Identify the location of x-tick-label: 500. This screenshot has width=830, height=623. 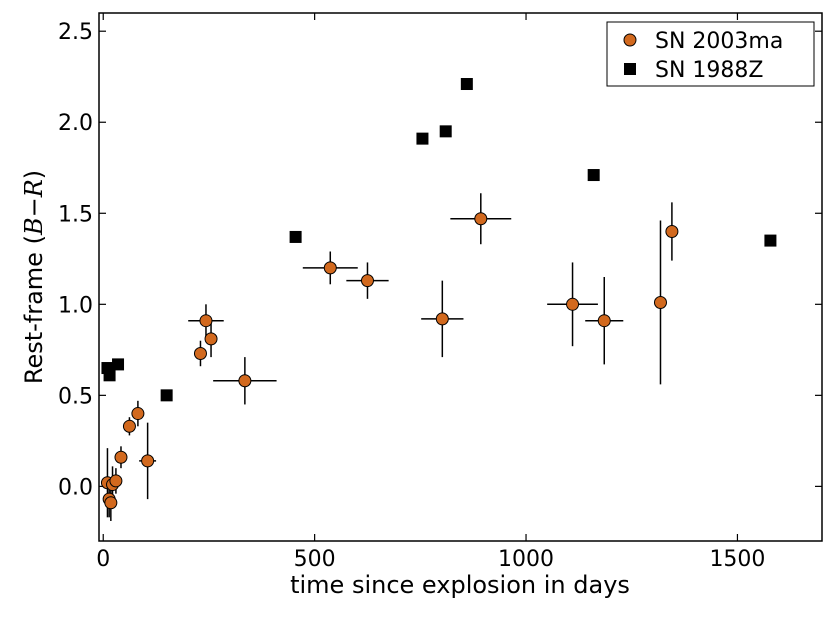
(315, 559).